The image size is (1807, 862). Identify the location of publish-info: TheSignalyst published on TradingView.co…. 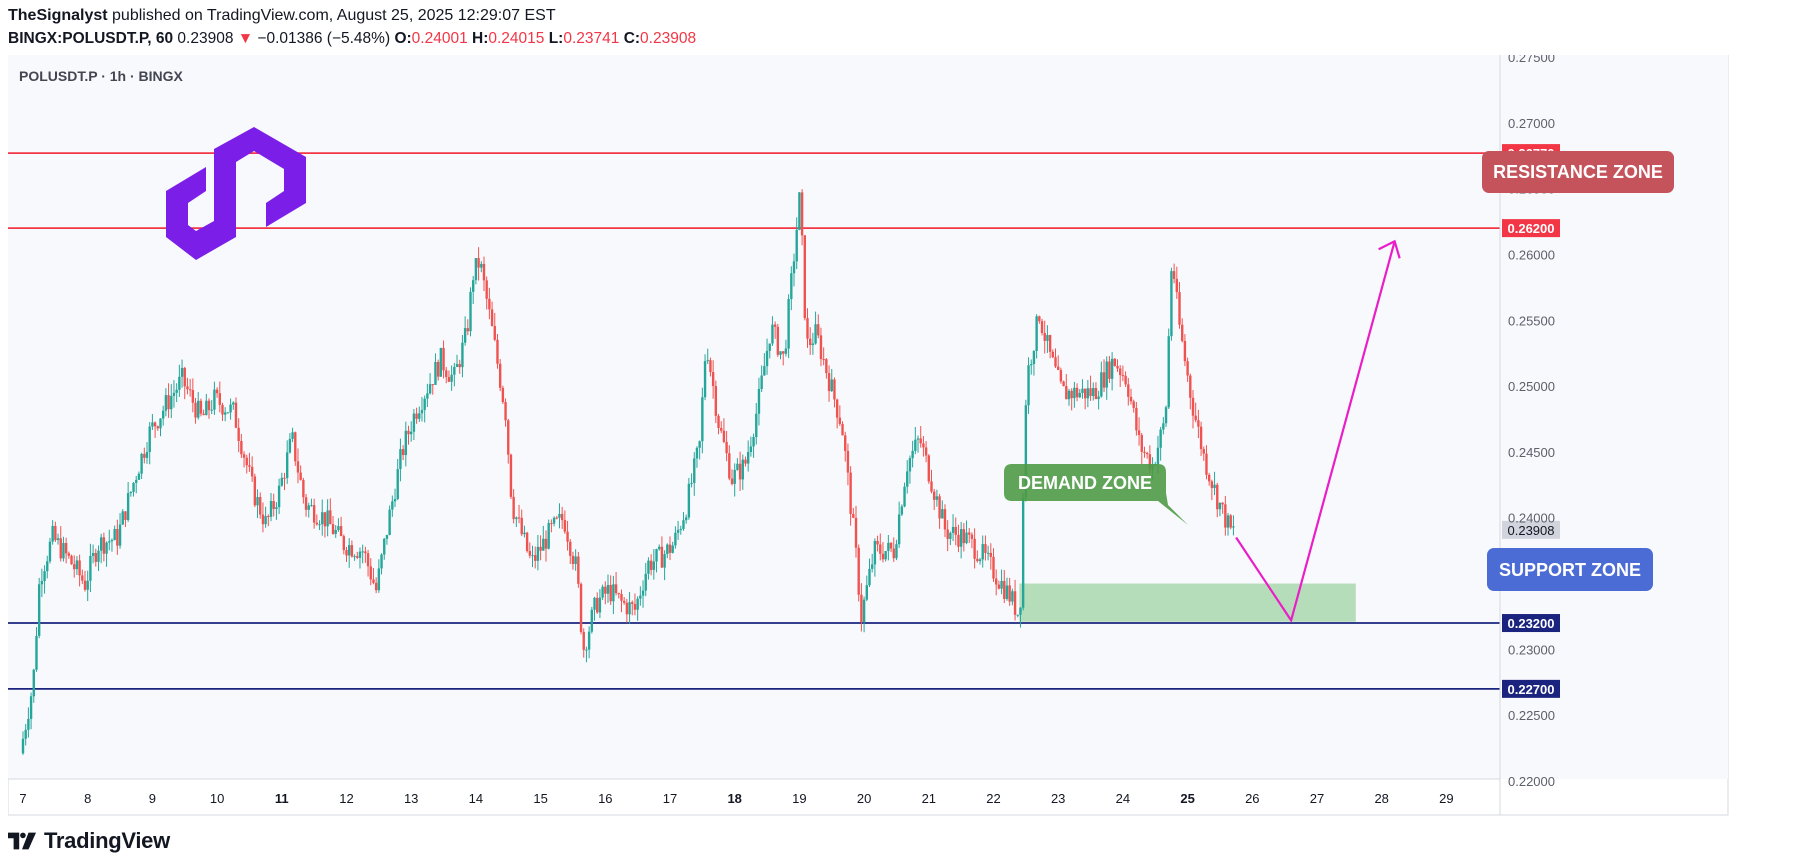
(282, 16).